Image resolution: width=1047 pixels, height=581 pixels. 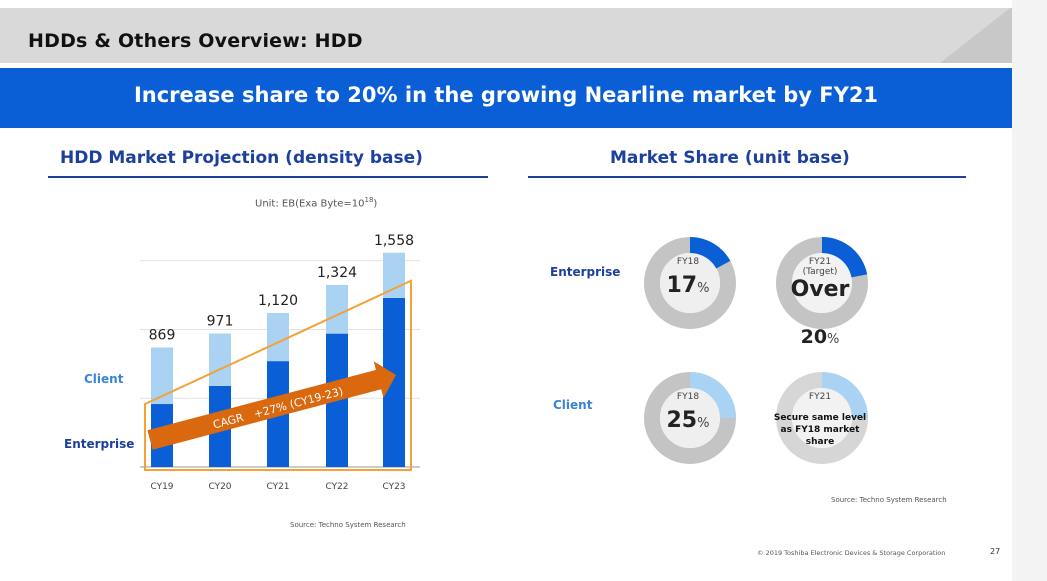 What do you see at coordinates (337, 309) in the screenshot?
I see `bar-client-cy22` at bounding box center [337, 309].